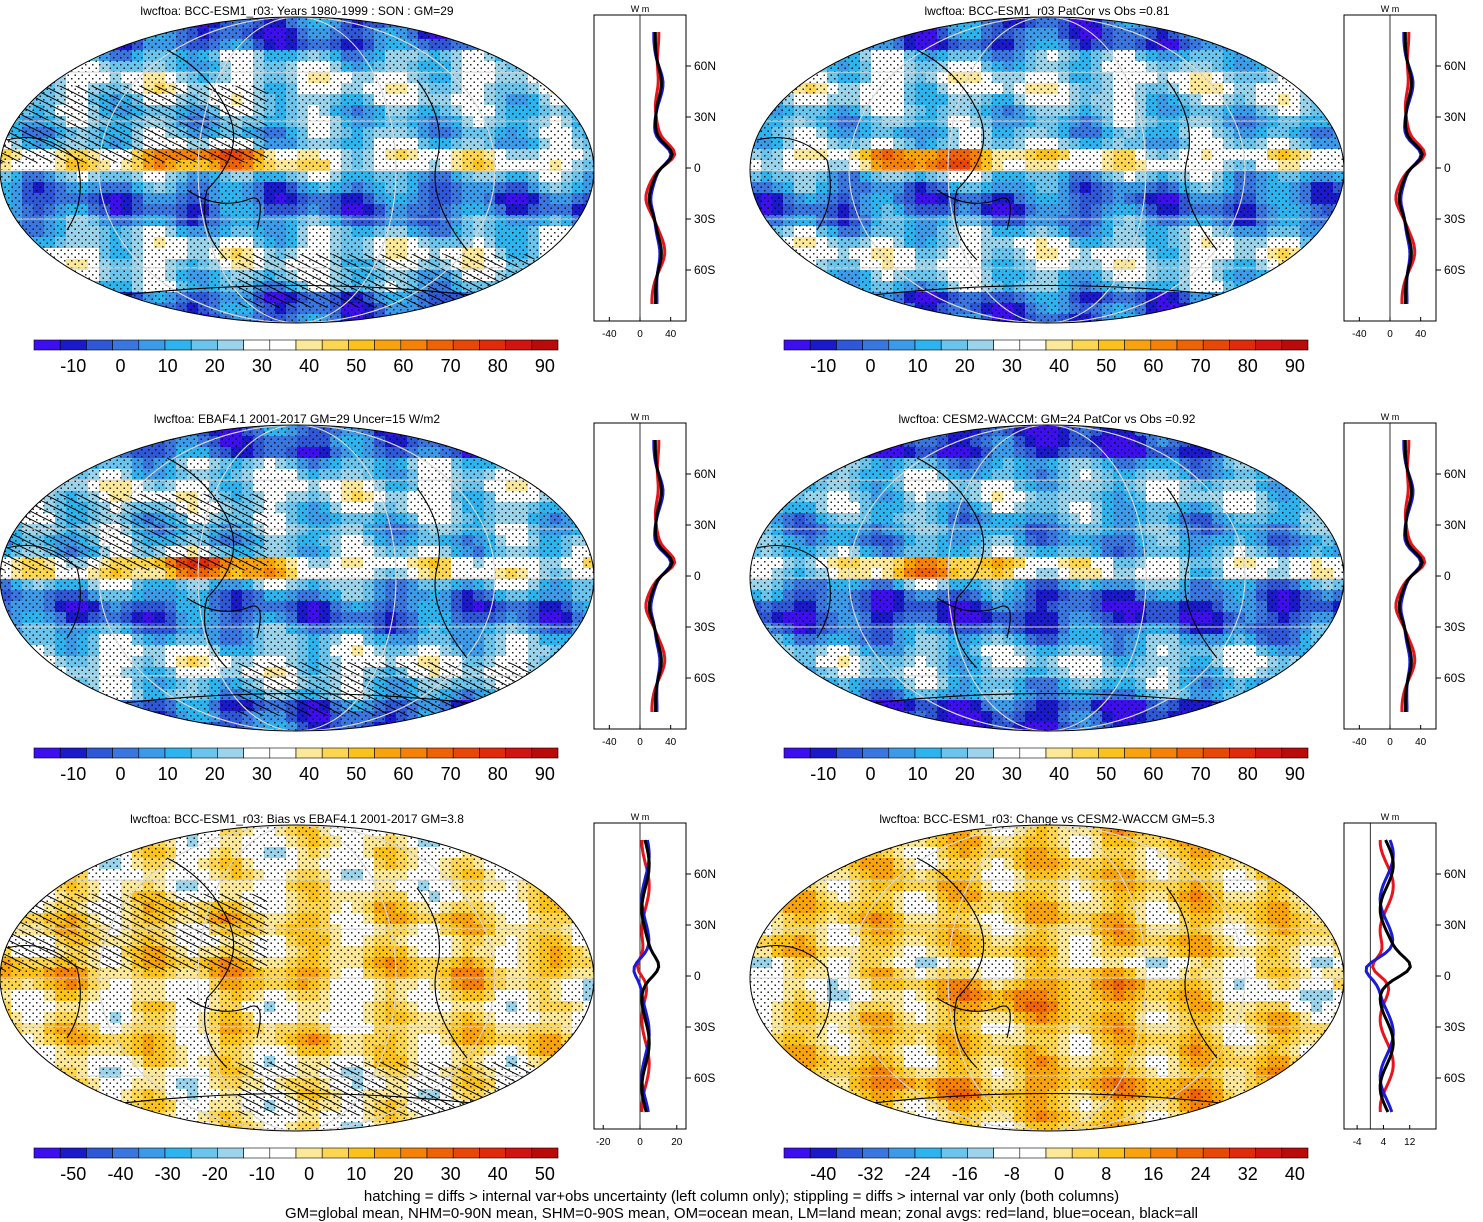 The height and width of the screenshot is (1222, 1483). What do you see at coordinates (1454, 1078) in the screenshot?
I see `lat-label: 60S` at bounding box center [1454, 1078].